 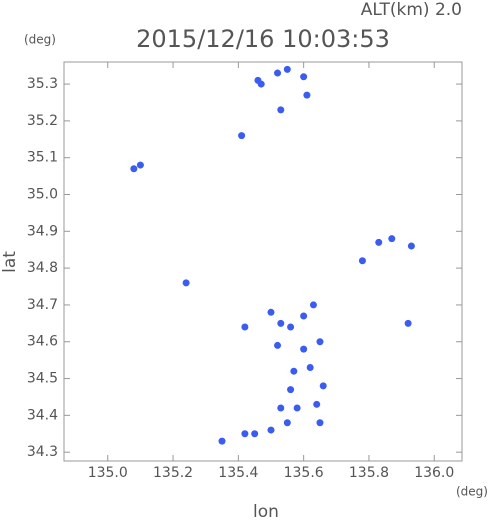 What do you see at coordinates (42, 379) in the screenshot?
I see `y-tick-label: 34.5` at bounding box center [42, 379].